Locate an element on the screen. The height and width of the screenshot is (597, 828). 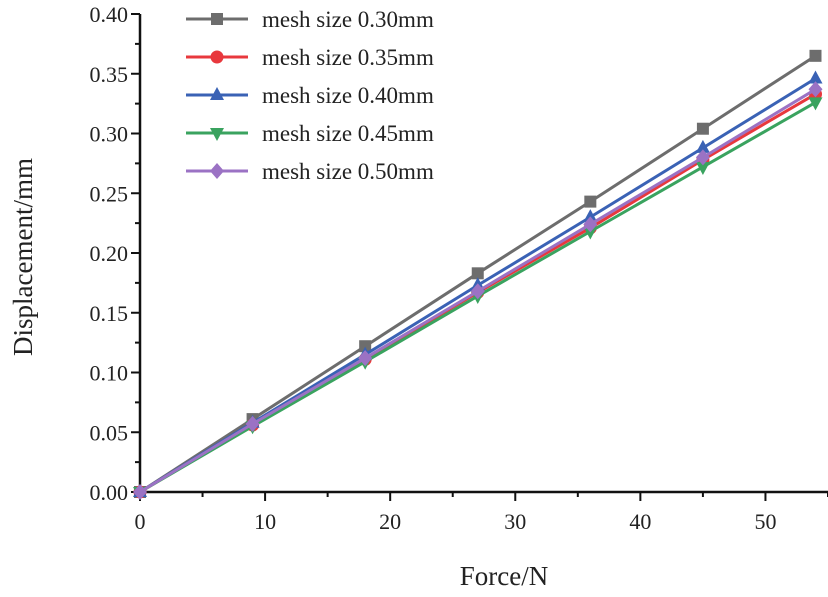
x-tick-label: 10 is located at coordinates (265, 521).